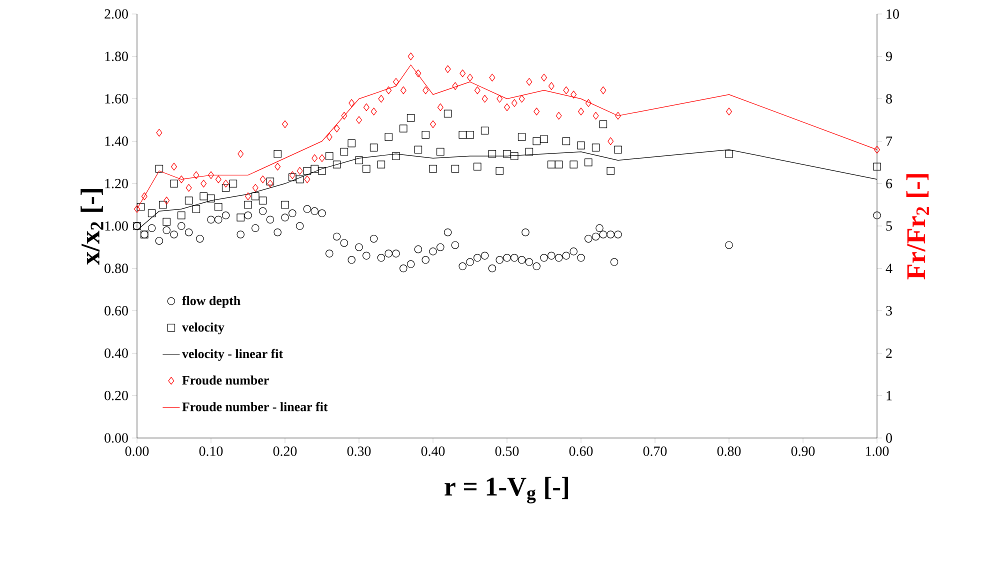  I want to click on x-tick-label: 0.40, so click(433, 451).